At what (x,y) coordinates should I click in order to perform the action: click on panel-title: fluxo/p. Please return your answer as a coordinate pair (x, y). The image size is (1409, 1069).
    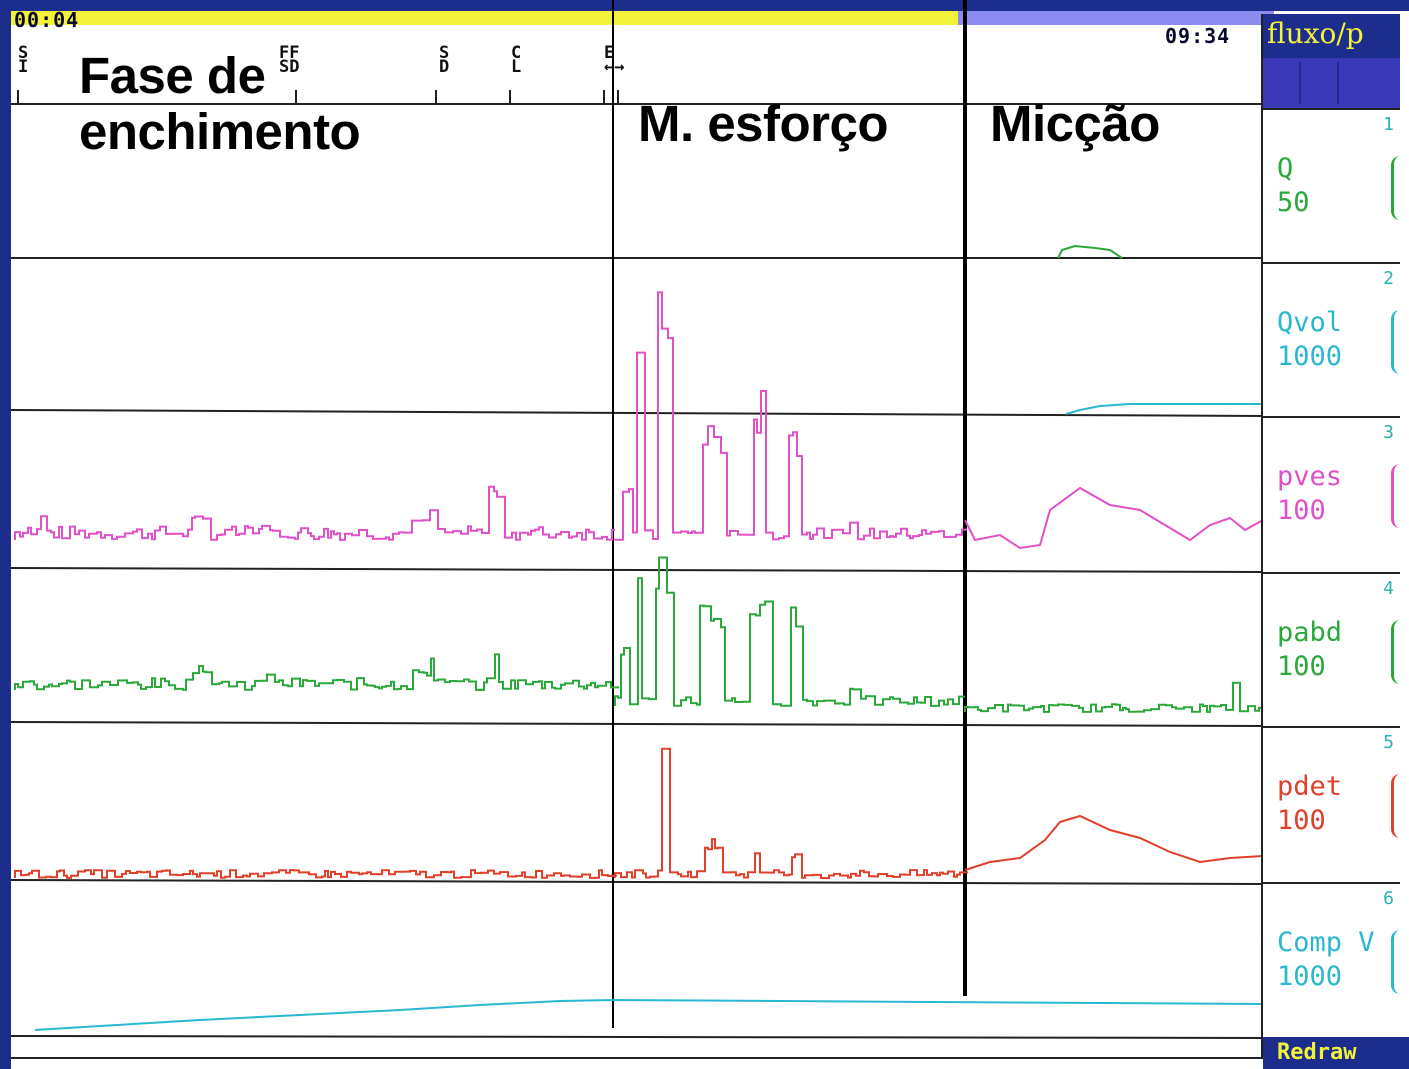
    Looking at the image, I should click on (1331, 36).